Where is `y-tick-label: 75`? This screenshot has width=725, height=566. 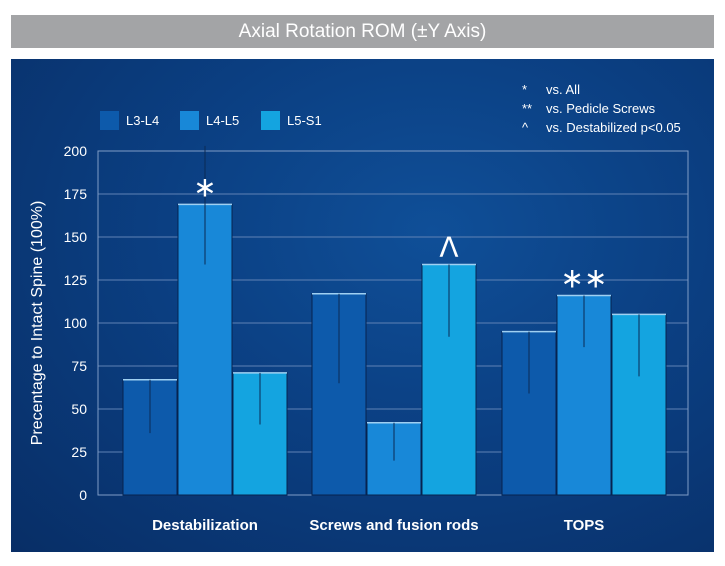
y-tick-label: 75 is located at coordinates (79, 366).